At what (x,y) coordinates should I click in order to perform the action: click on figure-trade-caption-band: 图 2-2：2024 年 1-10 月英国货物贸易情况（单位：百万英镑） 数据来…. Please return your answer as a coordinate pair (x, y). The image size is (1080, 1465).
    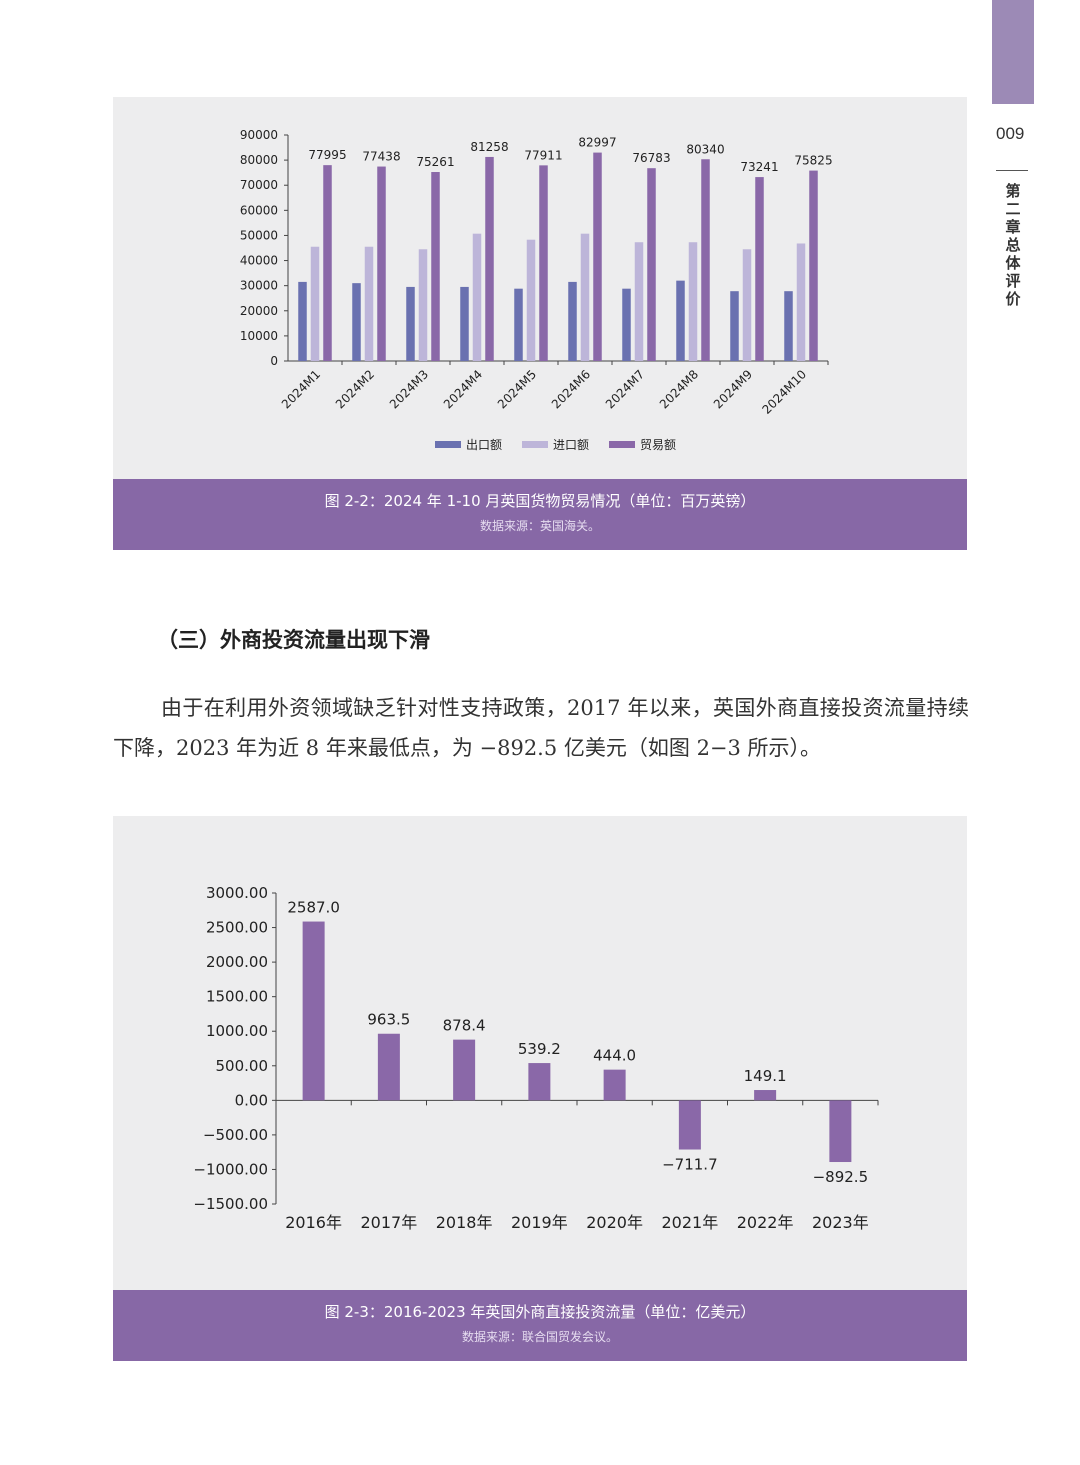
    Looking at the image, I should click on (540, 514).